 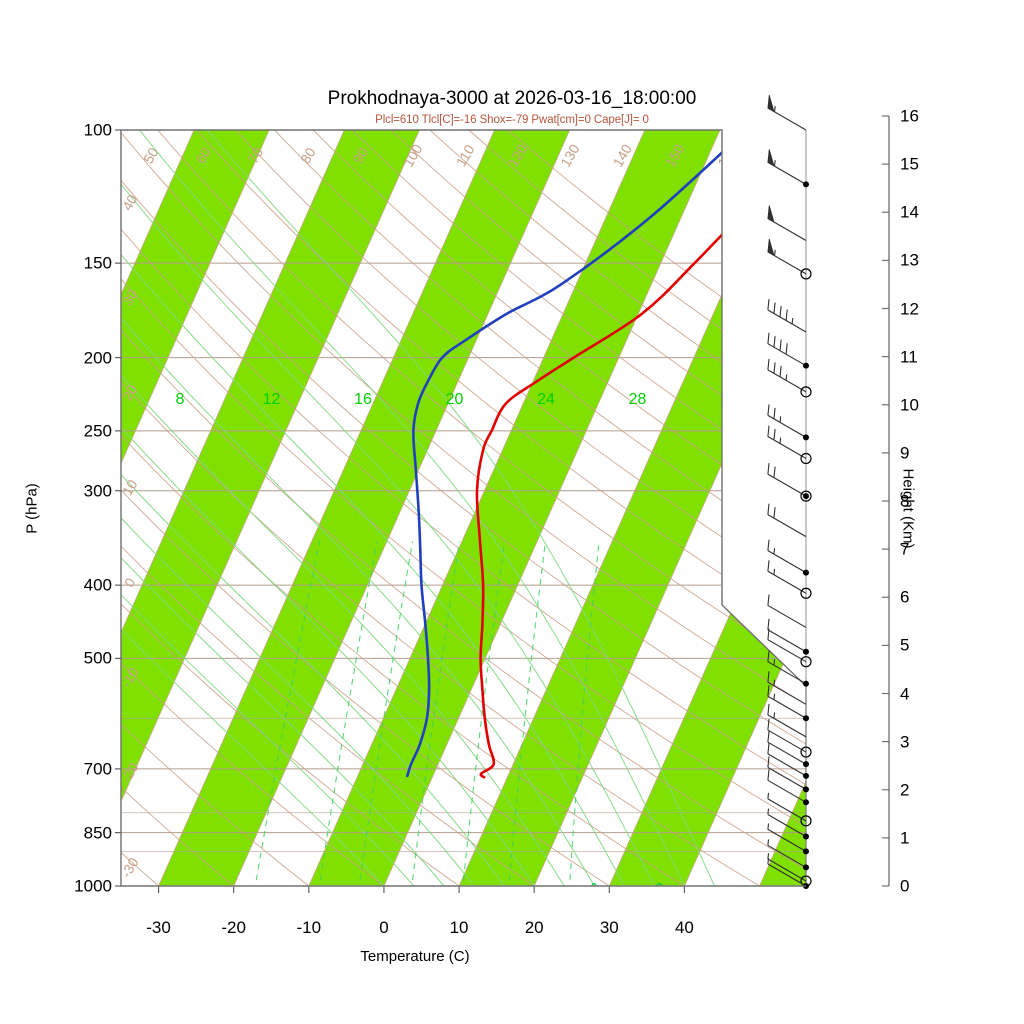 I want to click on svg-text: 110, so click(x=465, y=156).